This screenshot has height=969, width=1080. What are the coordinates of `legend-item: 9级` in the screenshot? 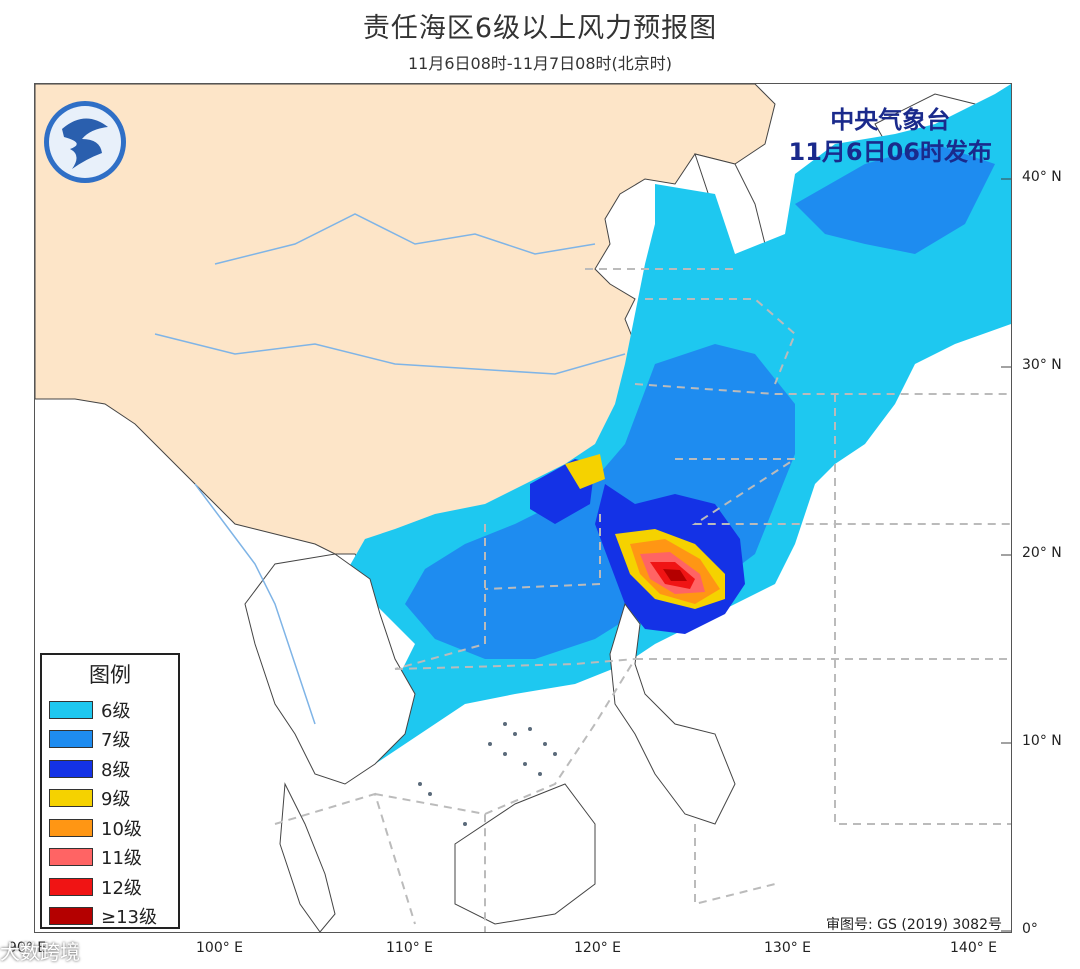 It's located at (110, 799).